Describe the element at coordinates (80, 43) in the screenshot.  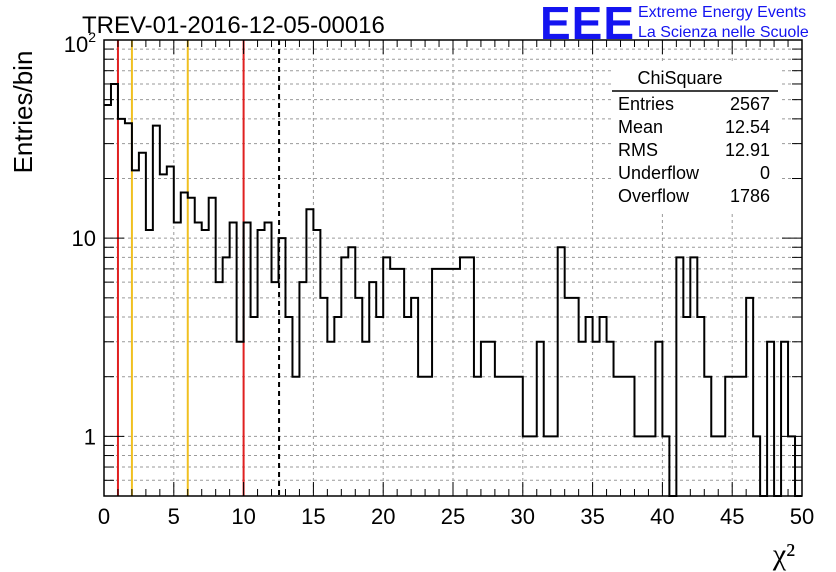
I see `y-tick-label: 102` at that location.